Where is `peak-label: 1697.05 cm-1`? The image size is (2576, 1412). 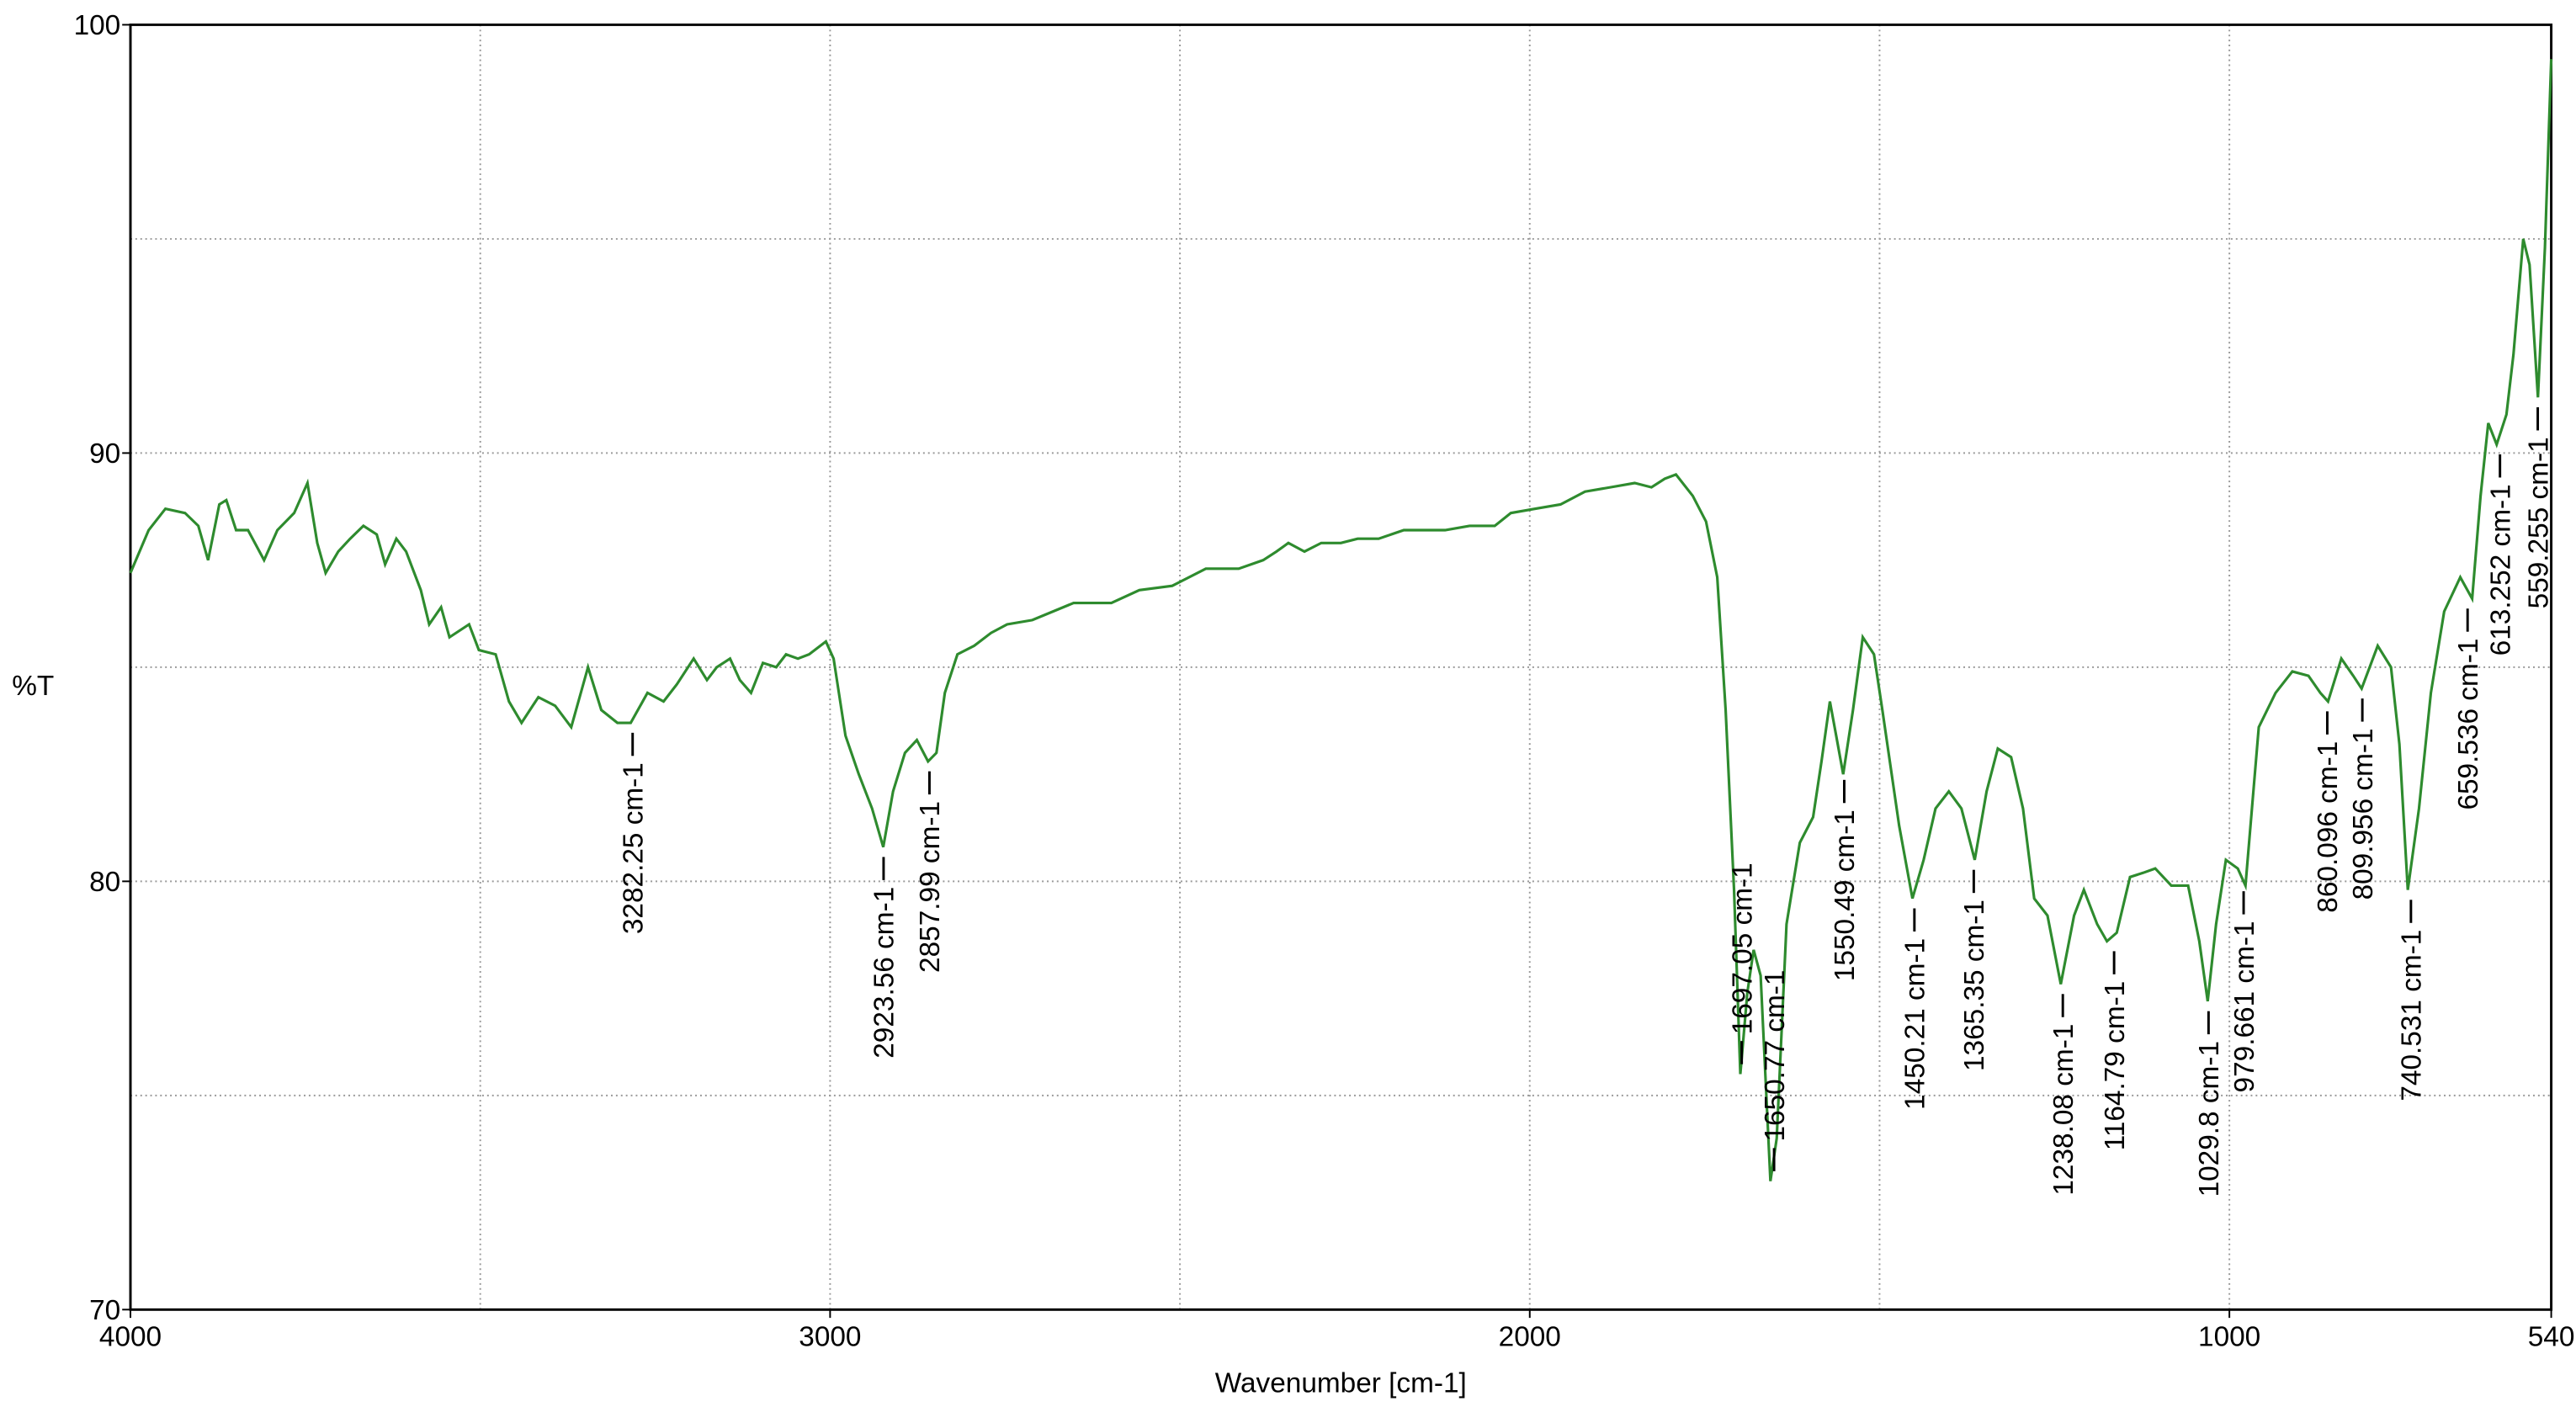
peak-label: 1697.05 cm-1 is located at coordinates (1742, 948).